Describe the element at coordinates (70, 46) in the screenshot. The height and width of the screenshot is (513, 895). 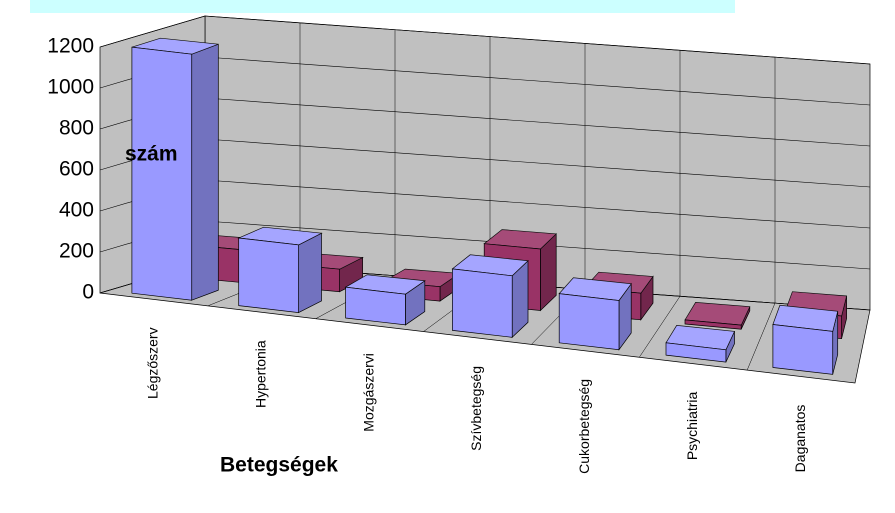
I see `y-tick-label: 1200` at that location.